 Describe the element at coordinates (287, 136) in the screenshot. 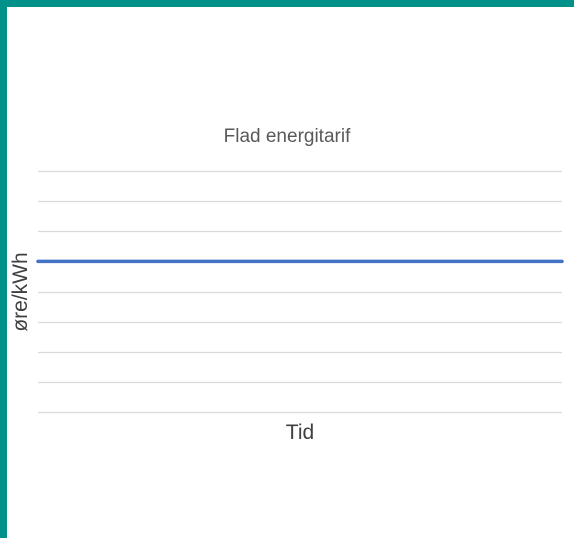

I see `chart-title: Flad energitarif` at that location.